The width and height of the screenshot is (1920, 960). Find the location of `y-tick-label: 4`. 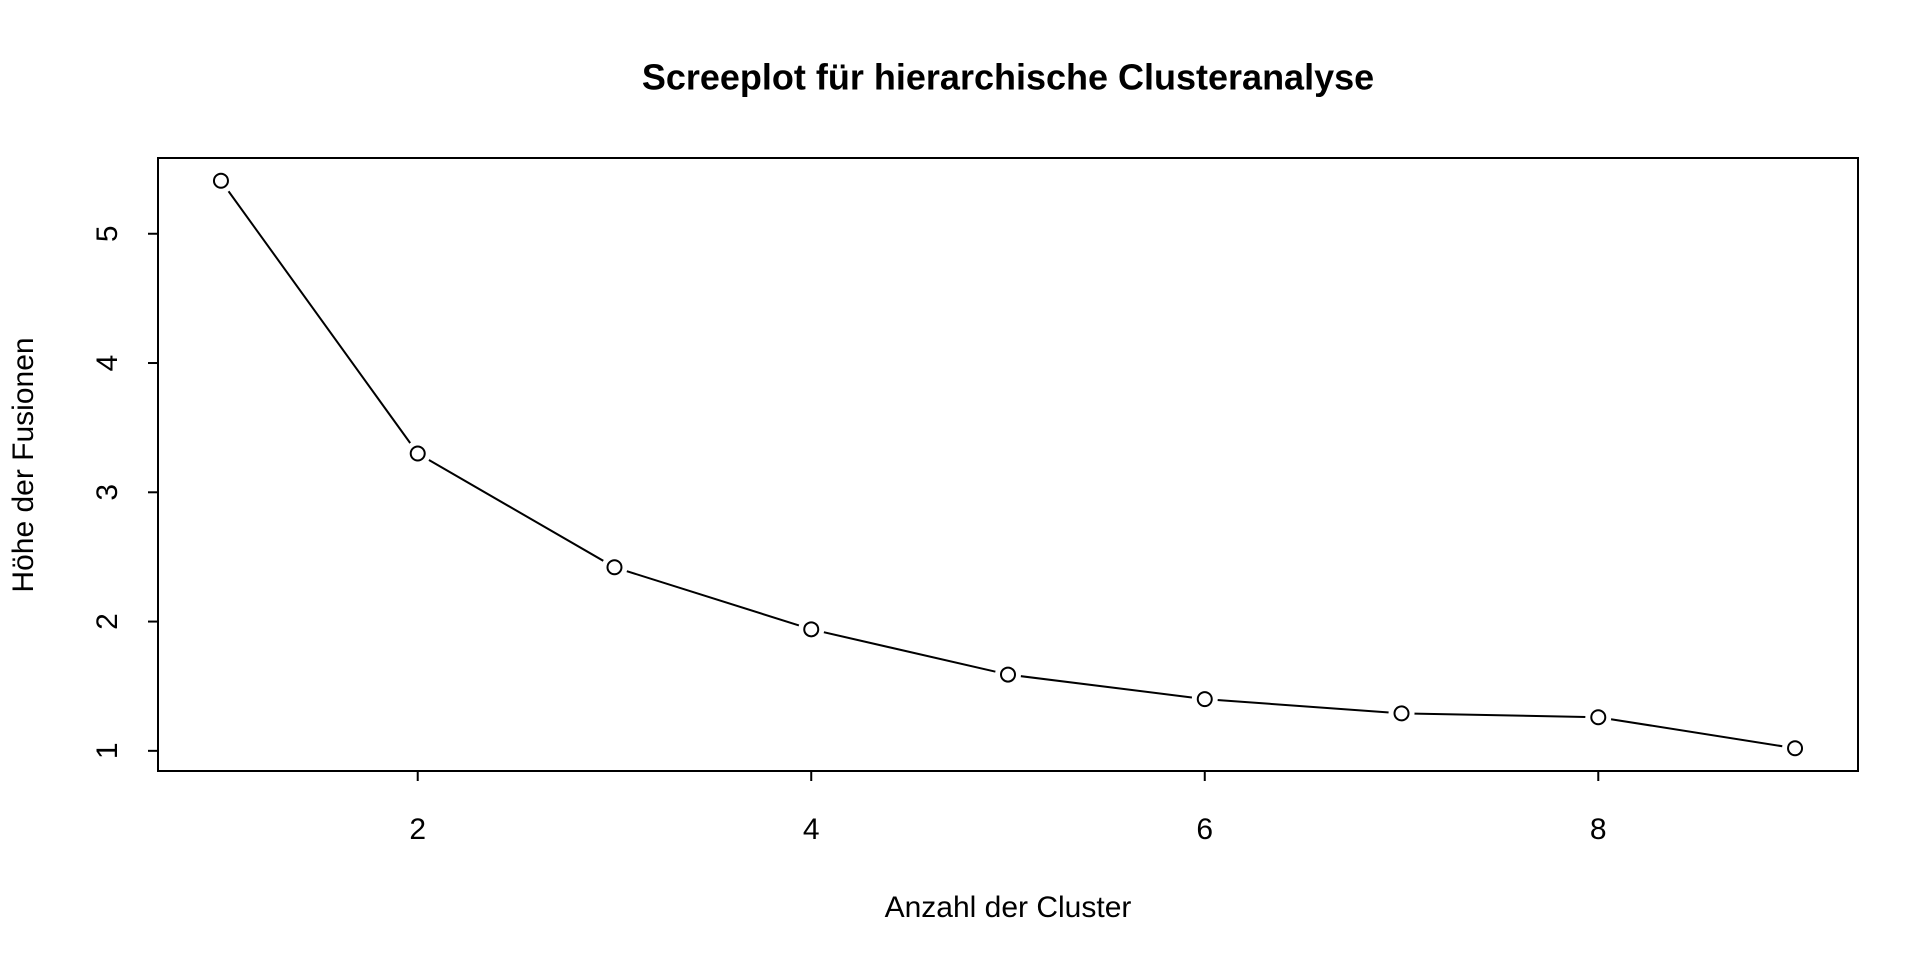

y-tick-label: 4 is located at coordinates (107, 363).